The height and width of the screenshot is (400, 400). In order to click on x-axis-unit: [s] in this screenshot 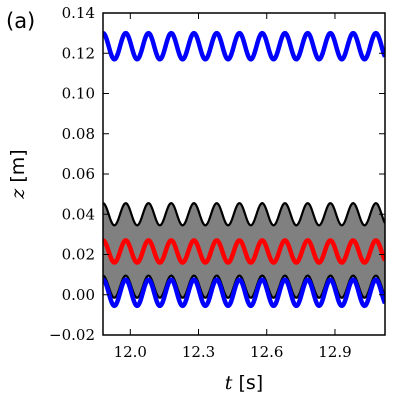, I will do `click(247, 383)`.